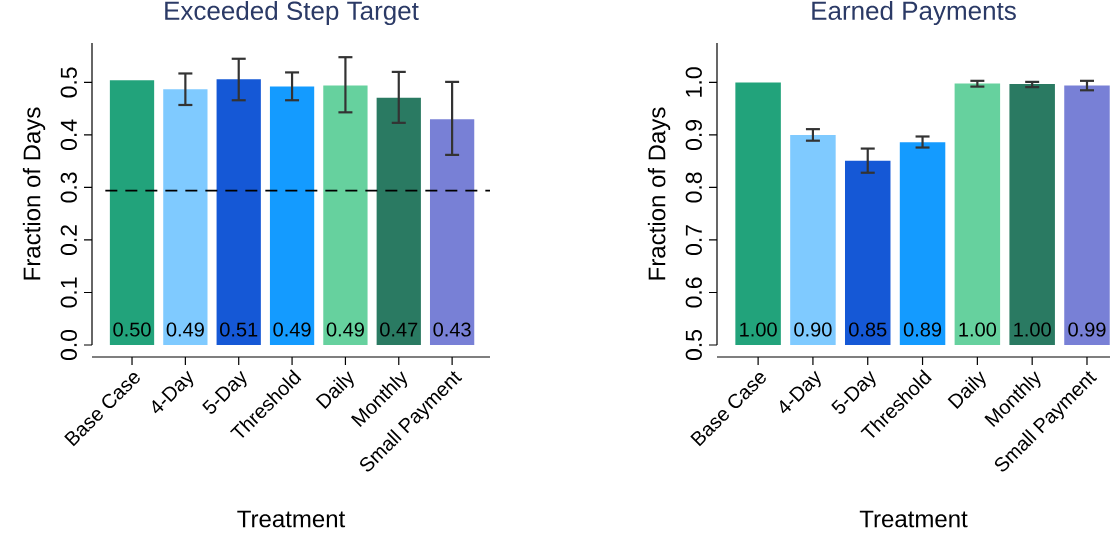 The image size is (1110, 537). I want to click on data-label: 0.51, so click(239, 329).